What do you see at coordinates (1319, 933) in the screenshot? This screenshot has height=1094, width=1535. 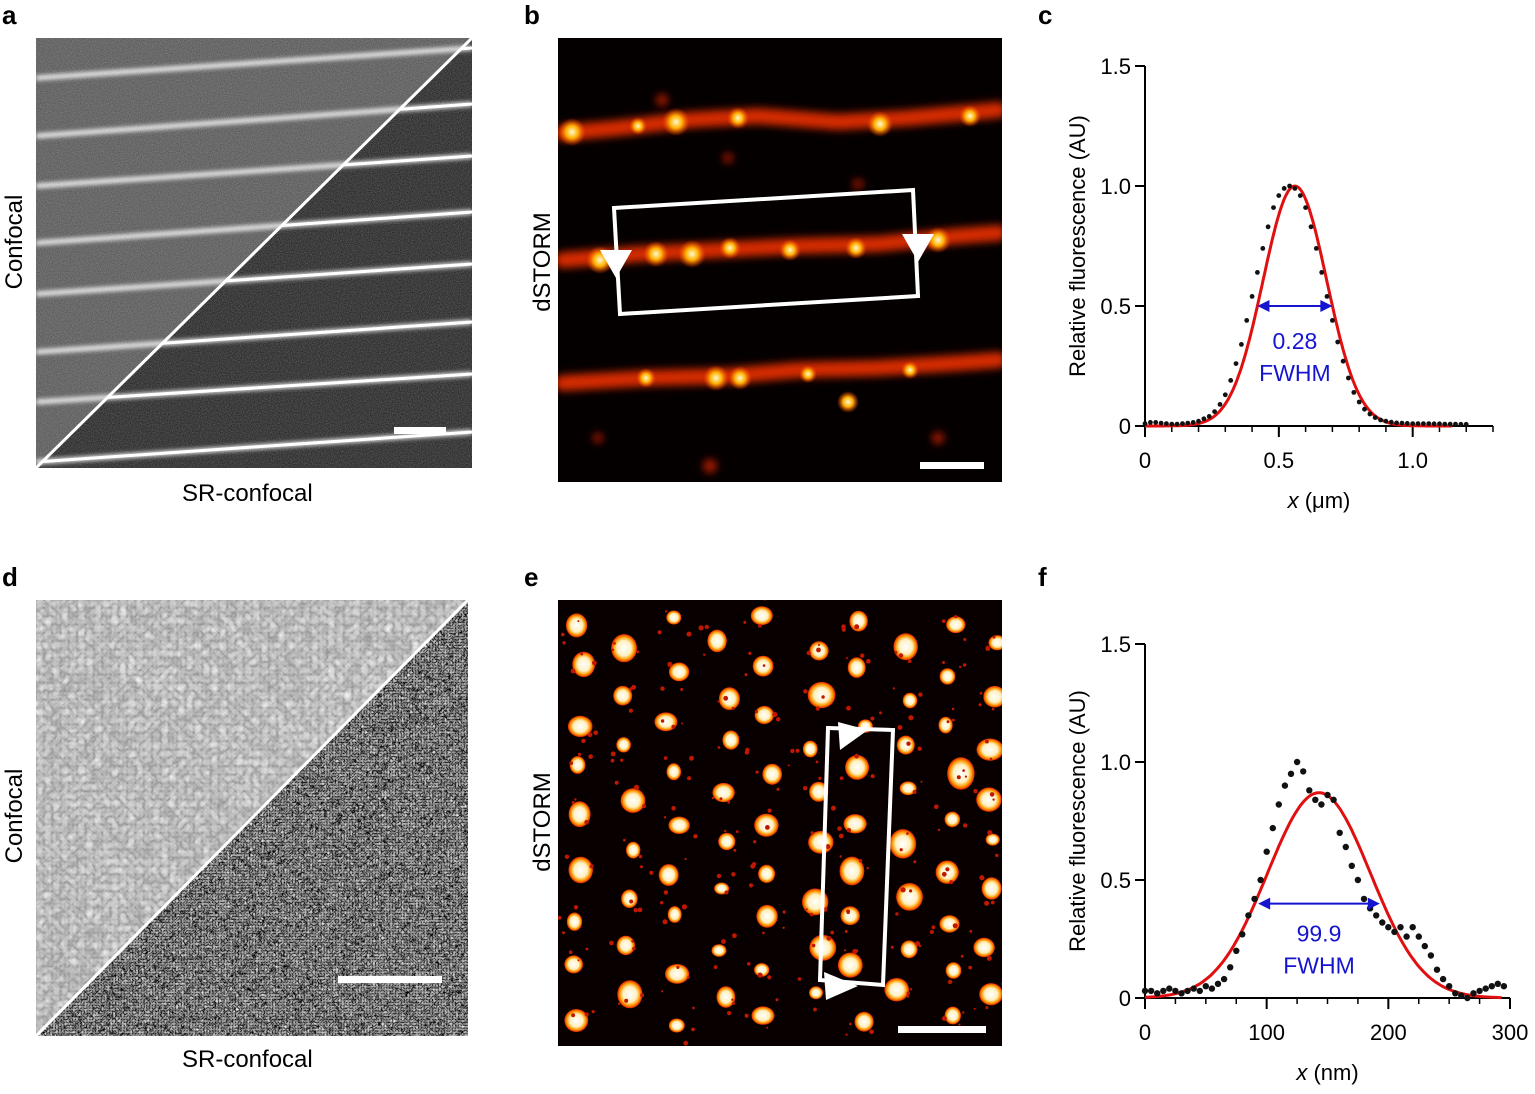 I see `fwhm-value: 99.9` at bounding box center [1319, 933].